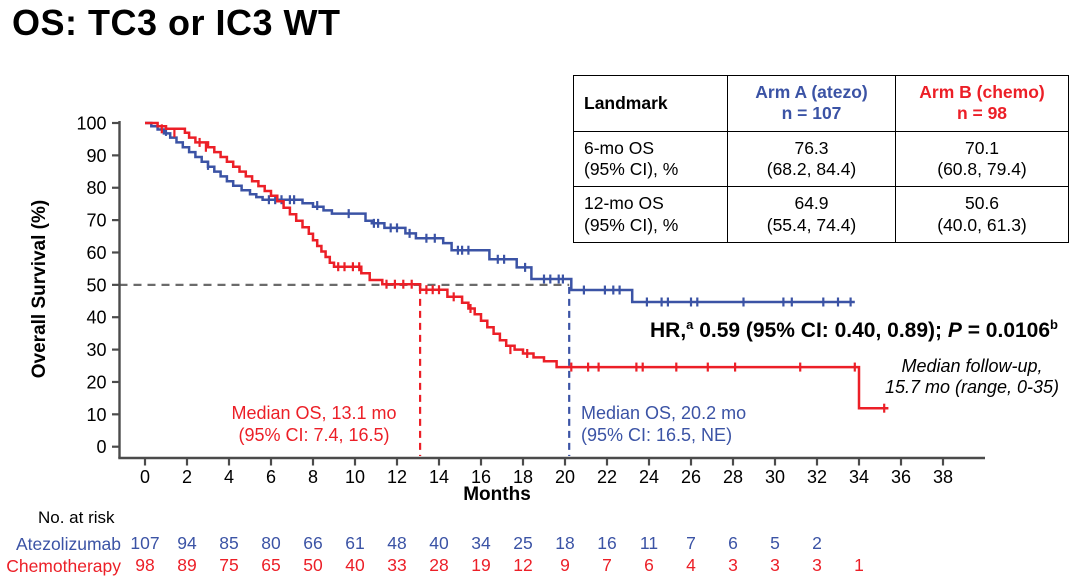 This screenshot has width=1080, height=580. I want to click on x-axis-tick-label: 34, so click(859, 477).